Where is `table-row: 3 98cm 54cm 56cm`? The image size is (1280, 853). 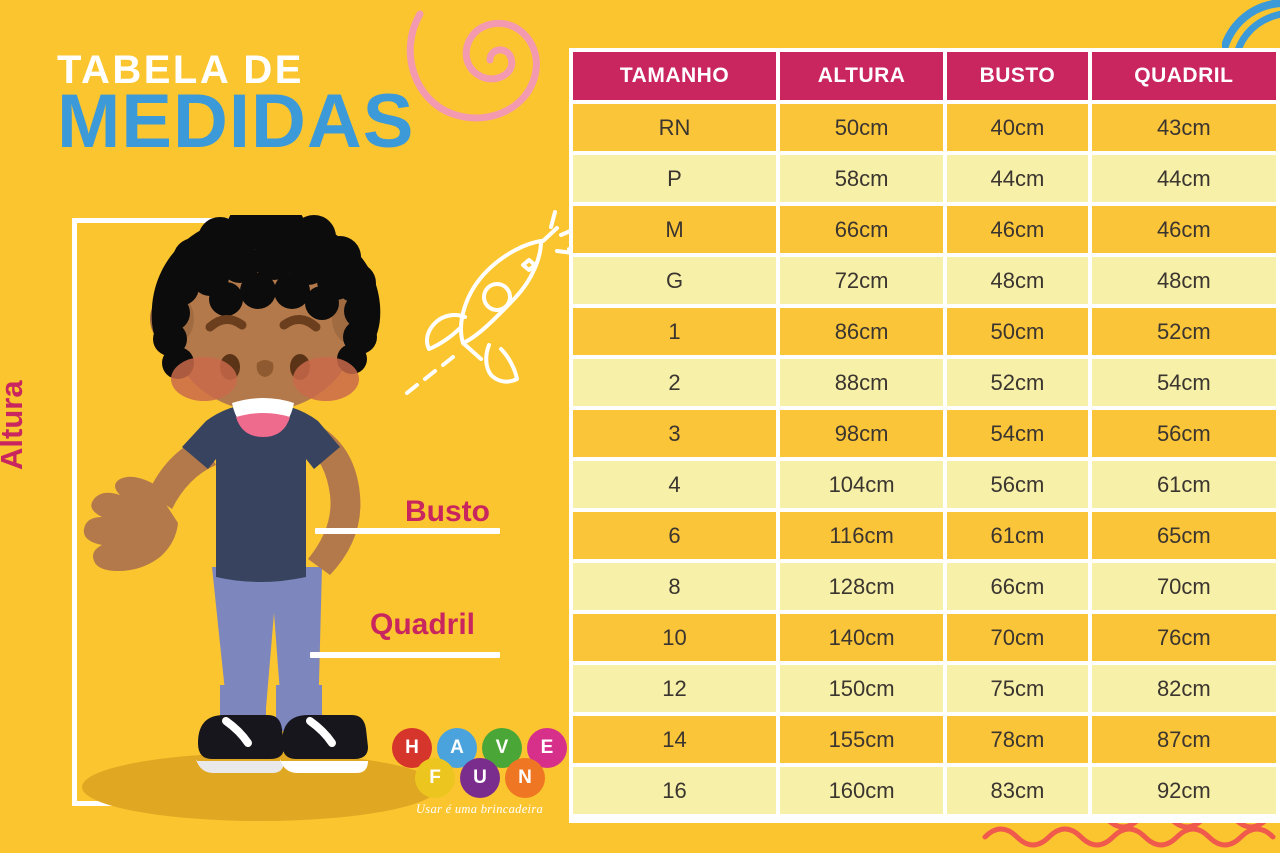 table-row: 3 98cm 54cm 56cm is located at coordinates (924, 433).